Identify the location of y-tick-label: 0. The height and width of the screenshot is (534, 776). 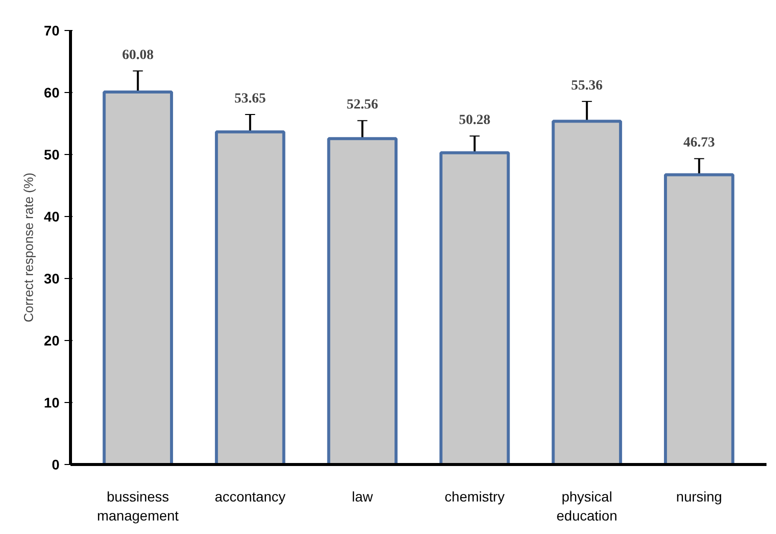
(56, 464).